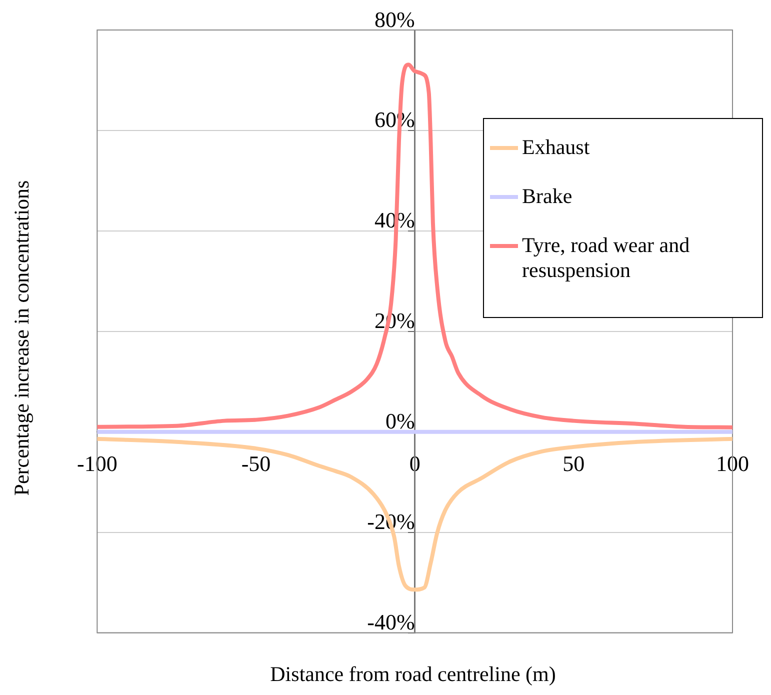 Image resolution: width=771 pixels, height=695 pixels. I want to click on legend-label: Tyre, road wear and resuspension, so click(606, 258).